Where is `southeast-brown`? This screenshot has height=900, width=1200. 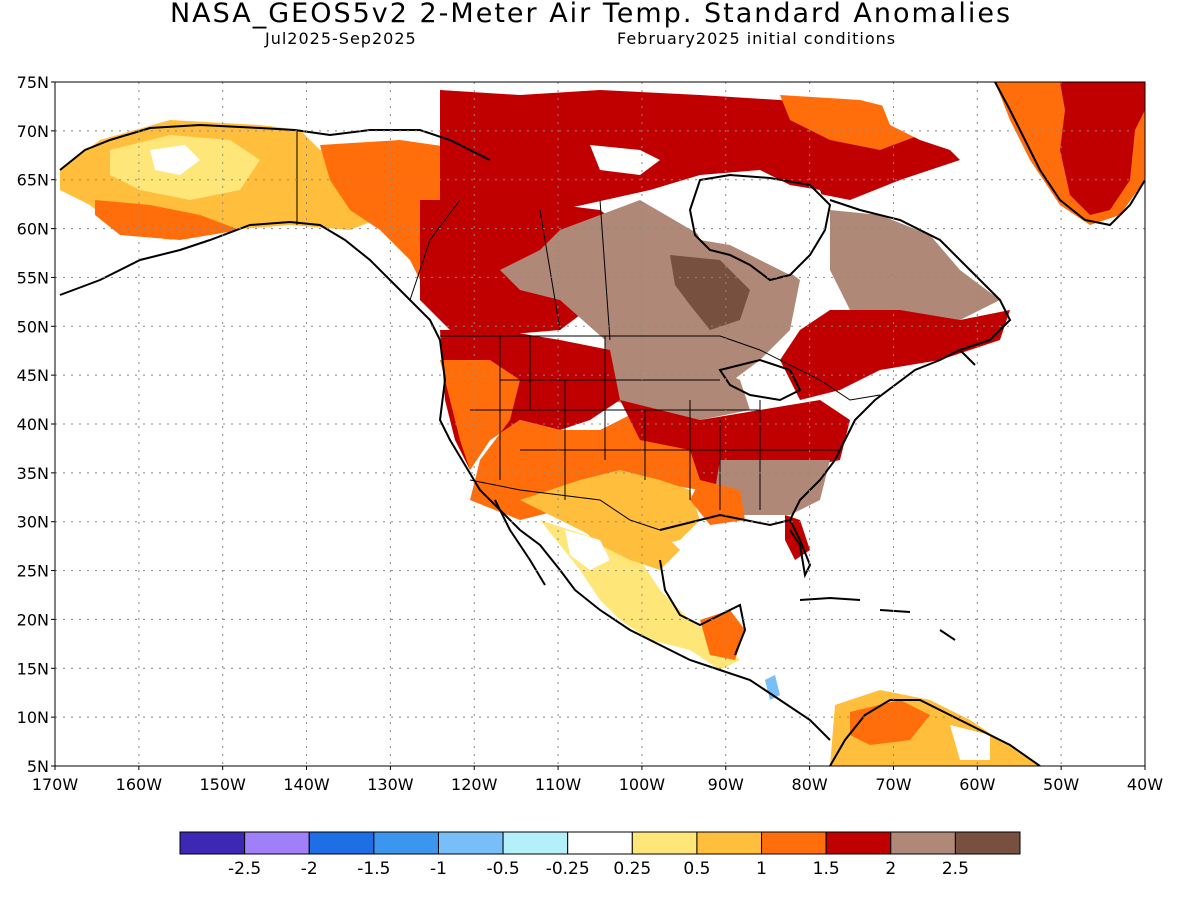 southeast-brown is located at coordinates (772, 487).